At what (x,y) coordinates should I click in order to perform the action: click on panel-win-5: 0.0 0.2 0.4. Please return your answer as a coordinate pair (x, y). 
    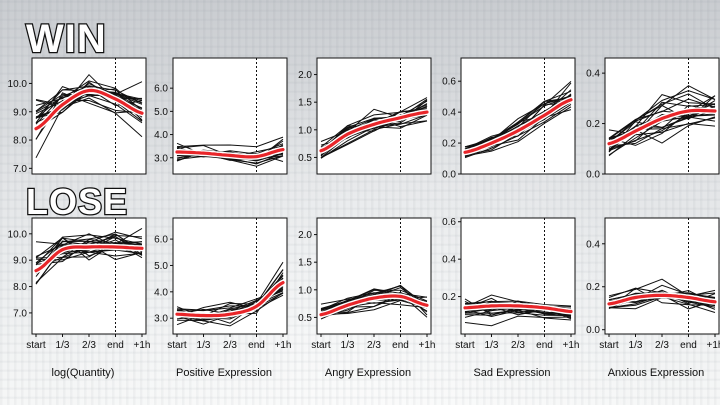
    Looking at the image, I should click on (653, 119).